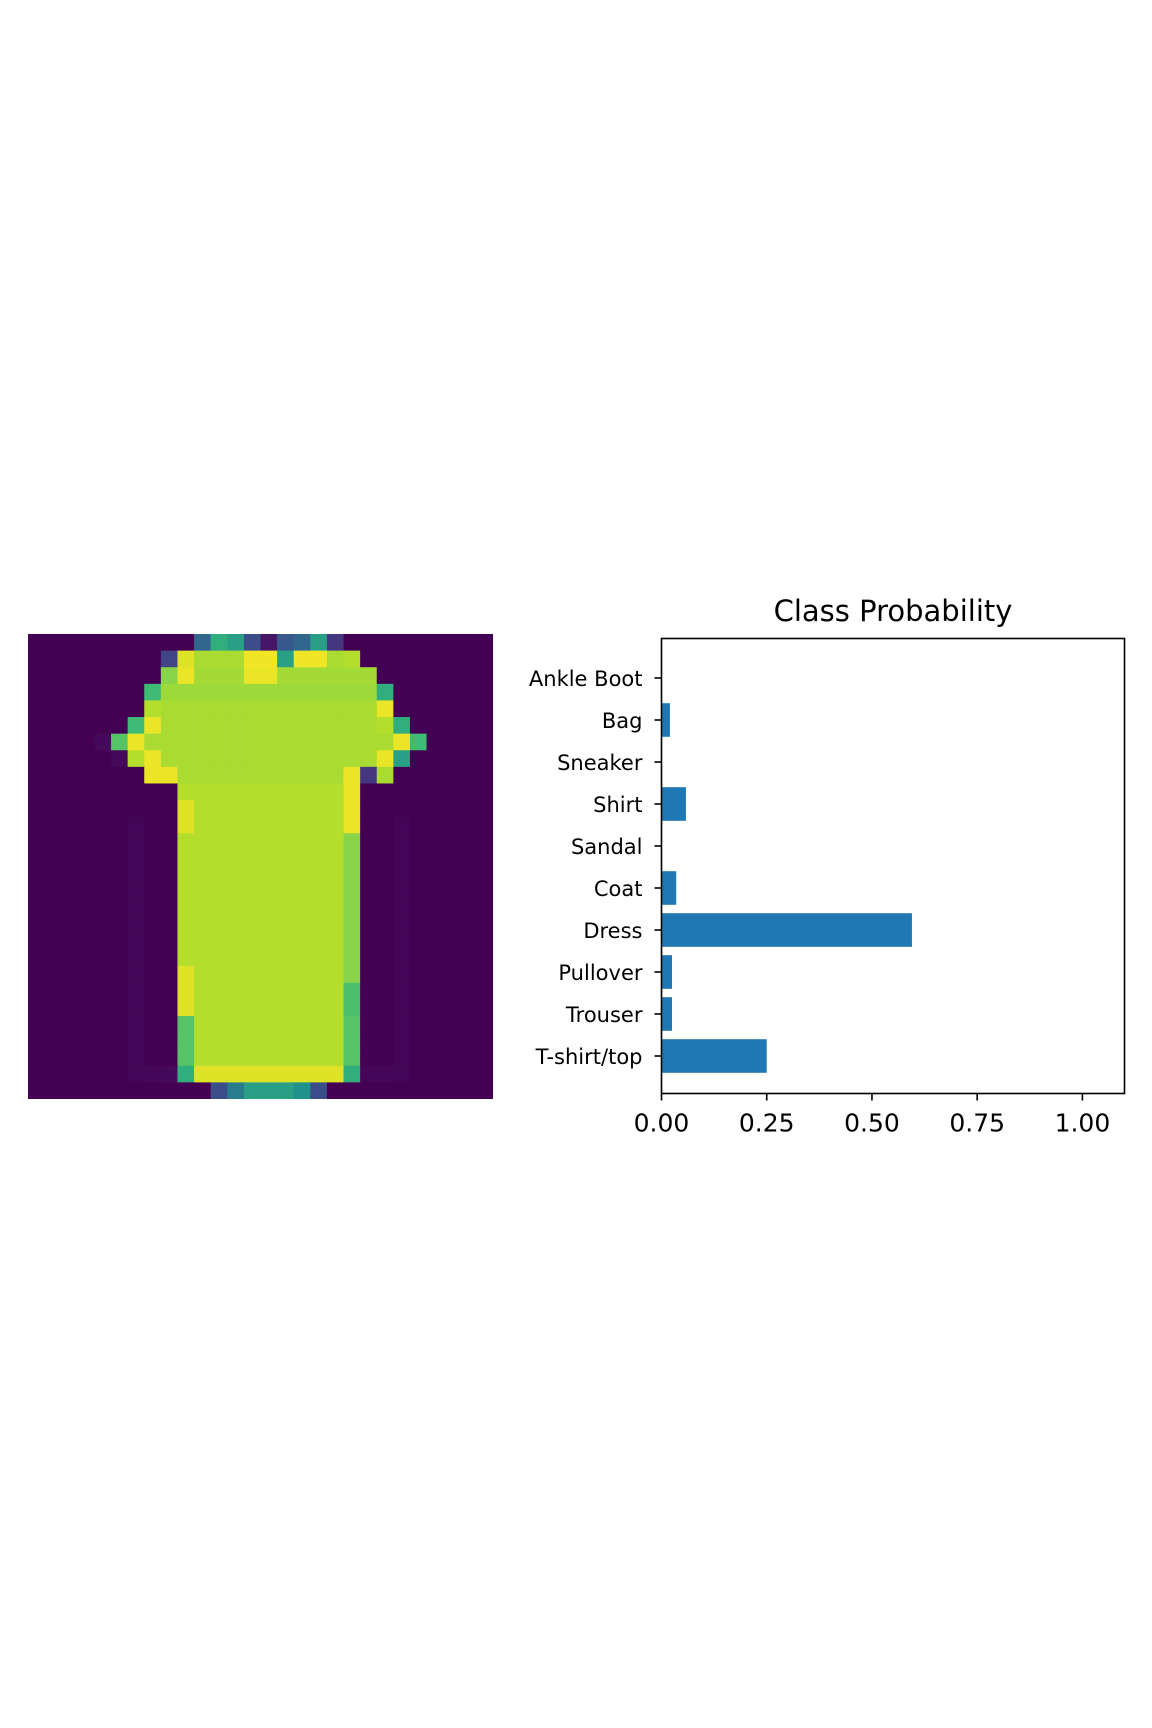 The image size is (1152, 1728). Describe the element at coordinates (872, 1123) in the screenshot. I see `x-tick-label: 0.50` at that location.